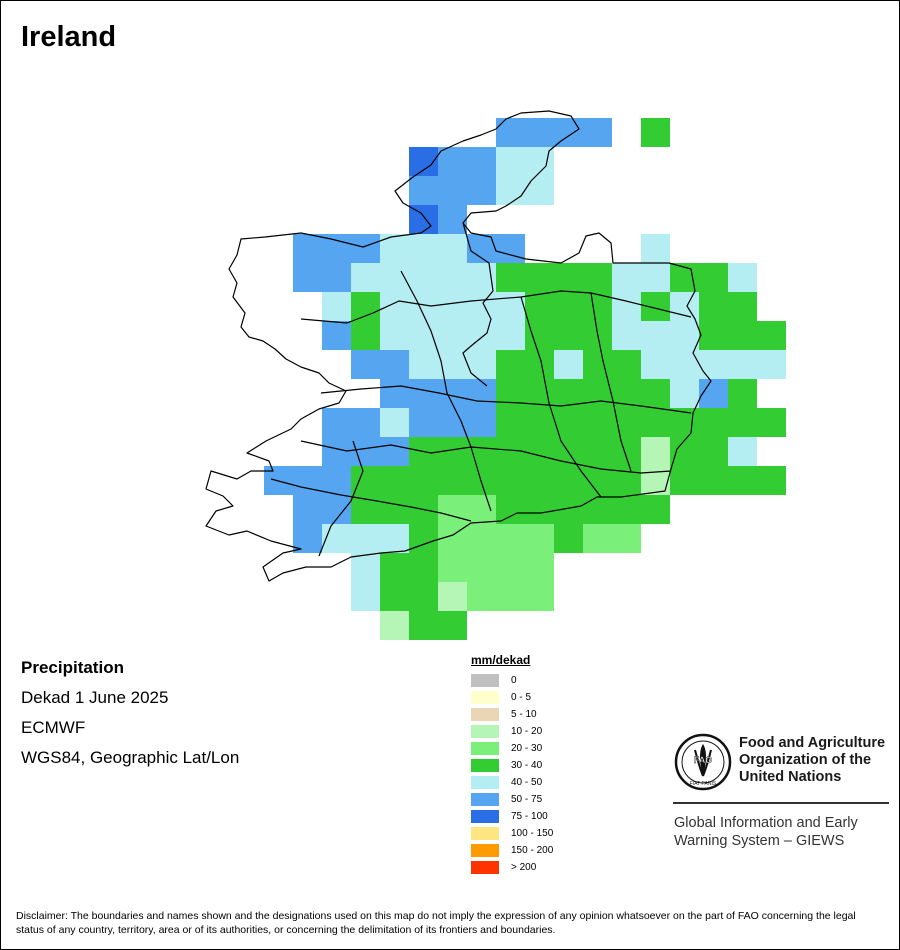  I want to click on legend-unit: mm/dekad, so click(501, 660).